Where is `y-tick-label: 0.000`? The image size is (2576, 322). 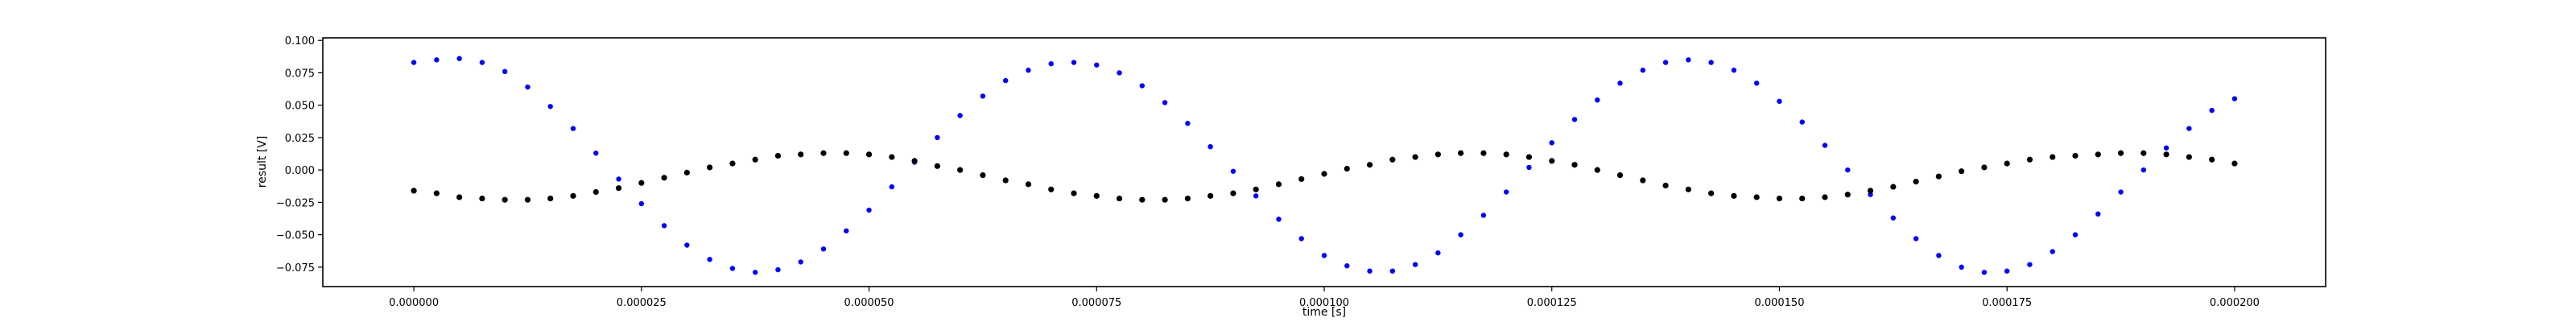 y-tick-label: 0.000 is located at coordinates (300, 171).